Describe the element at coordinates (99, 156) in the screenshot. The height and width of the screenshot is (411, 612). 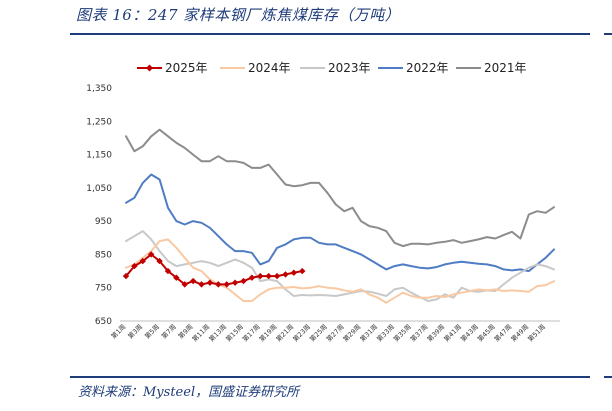
I see `y-tick-label: 1,150` at that location.